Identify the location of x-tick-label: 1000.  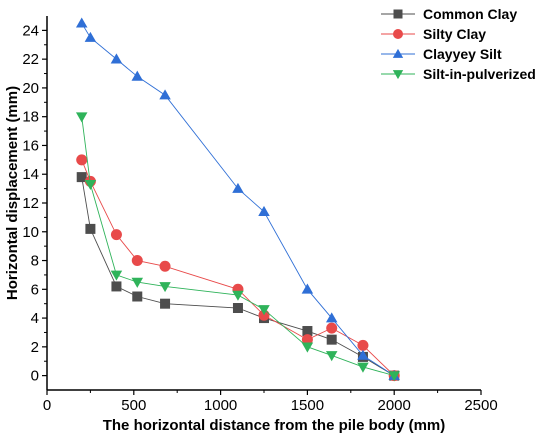
(220, 405).